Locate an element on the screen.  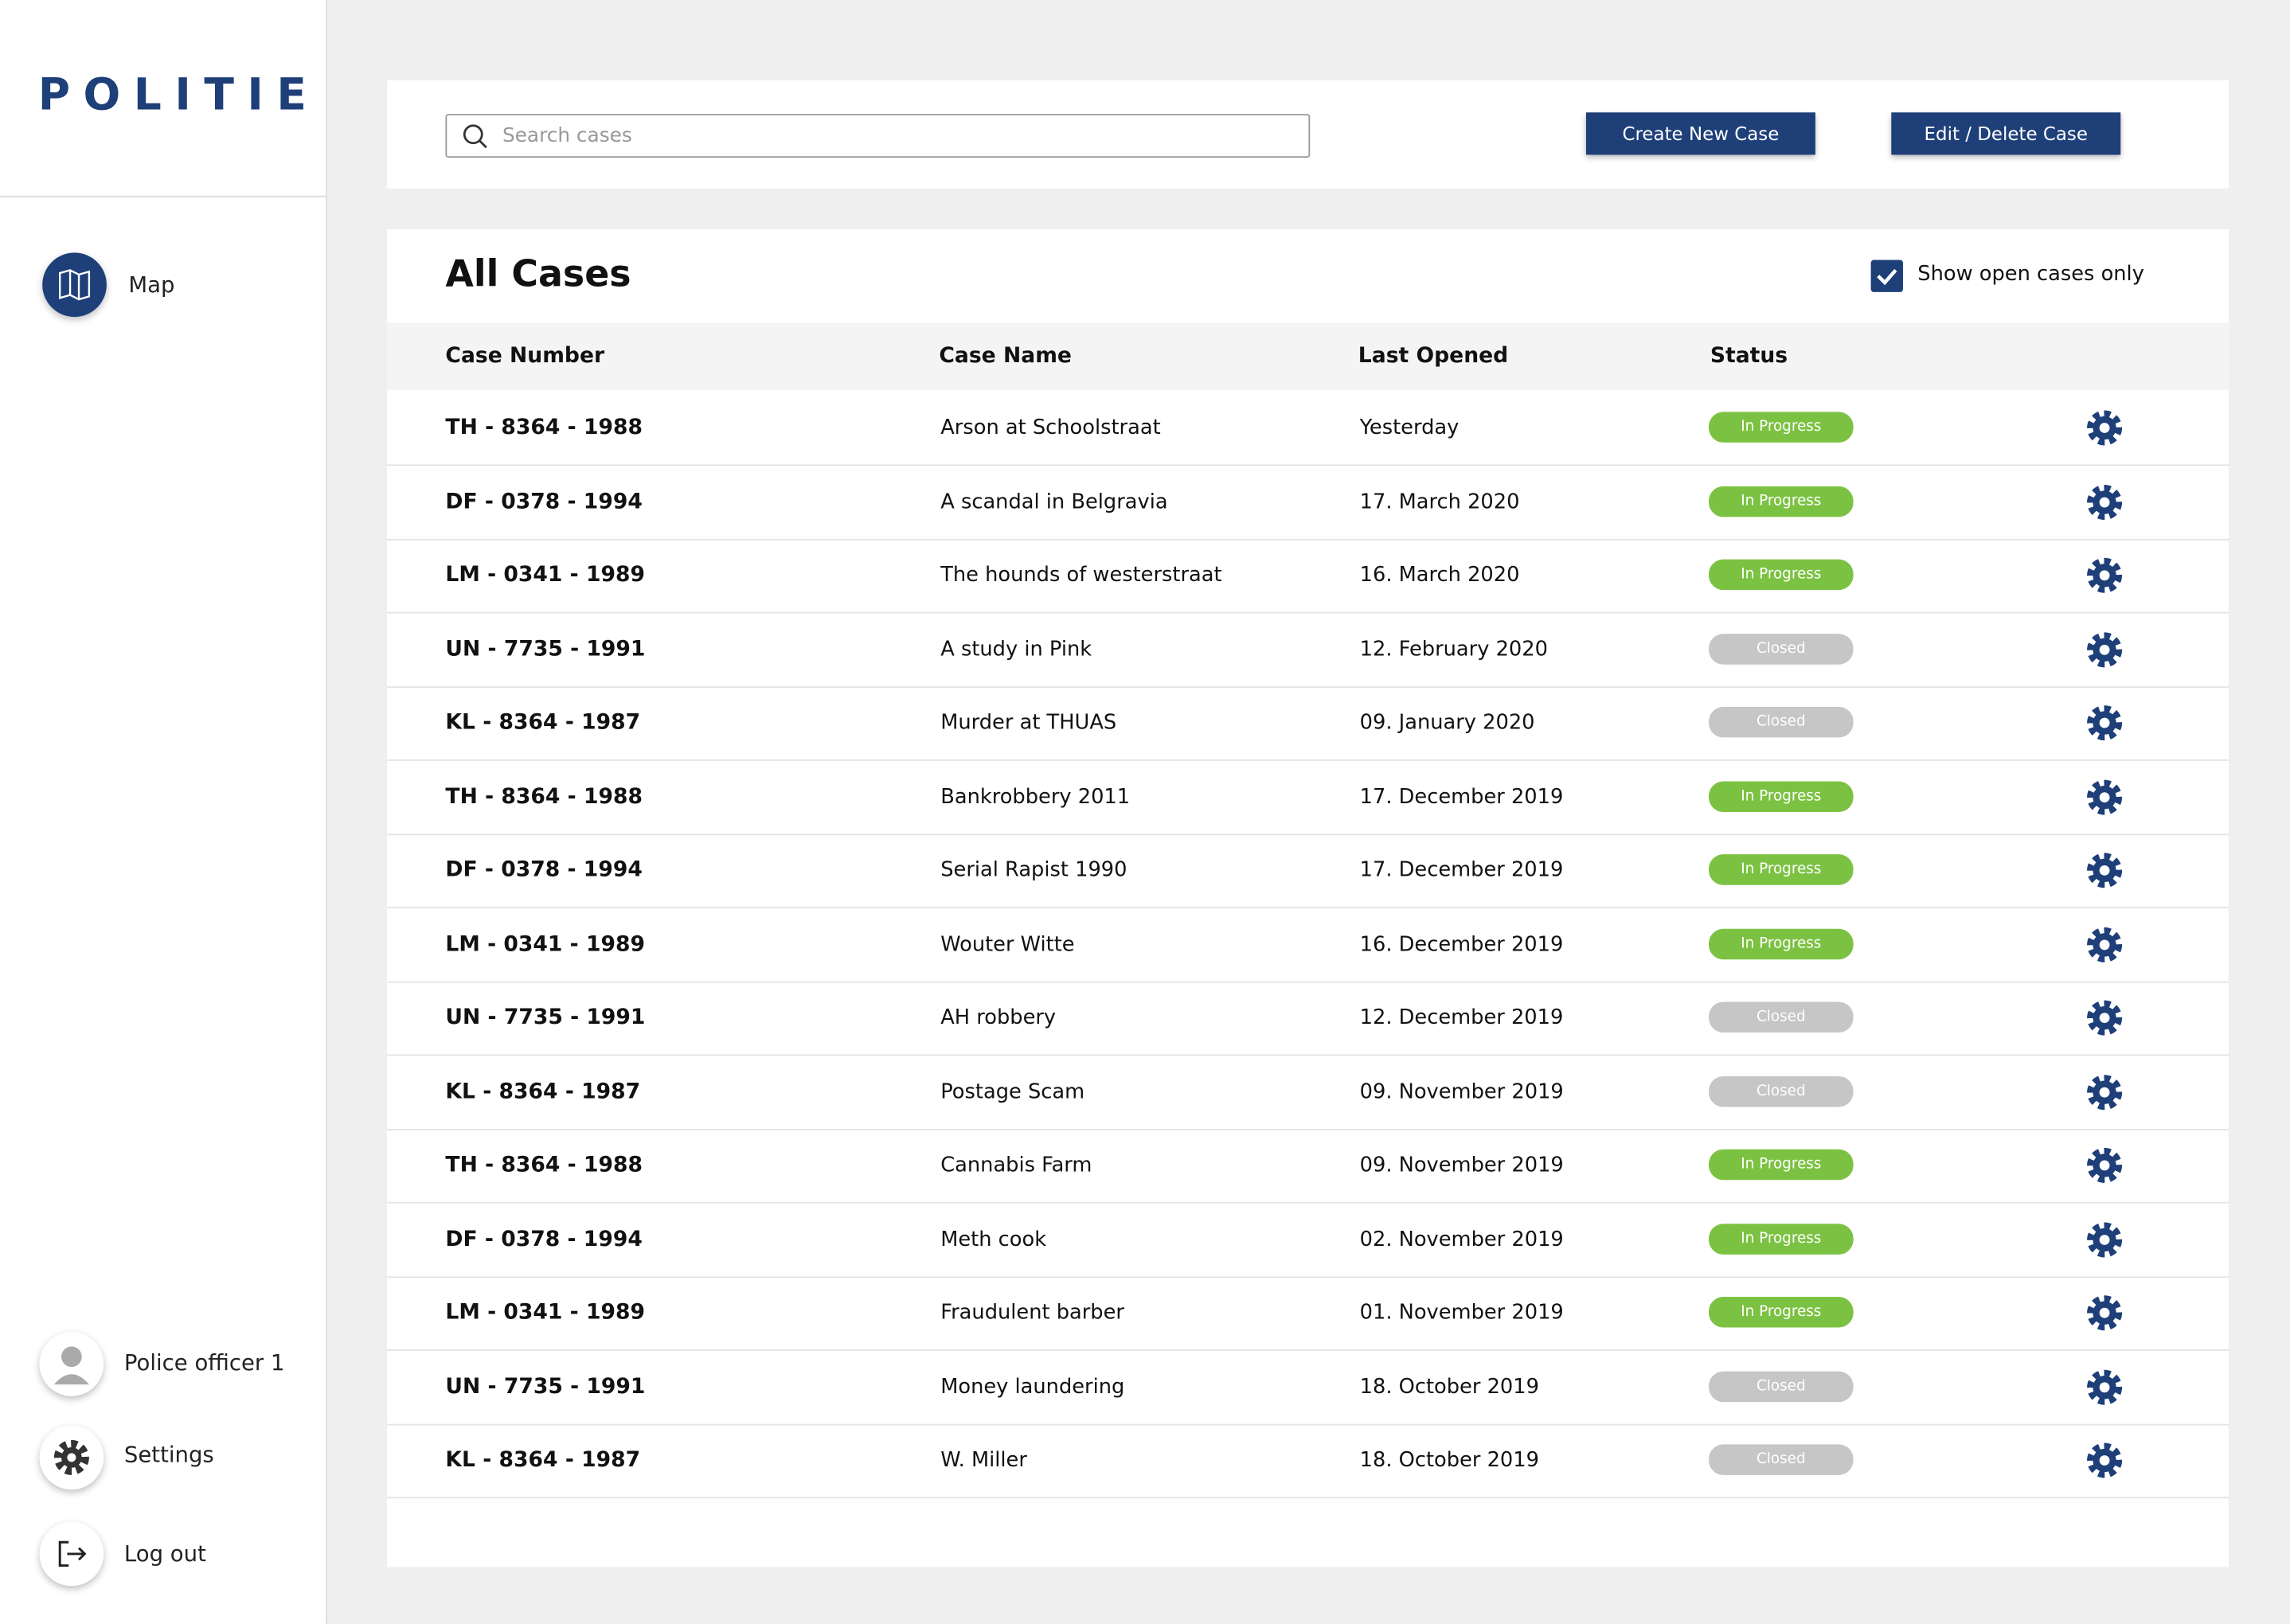
case-name: Money laundering is located at coordinates (1032, 1387).